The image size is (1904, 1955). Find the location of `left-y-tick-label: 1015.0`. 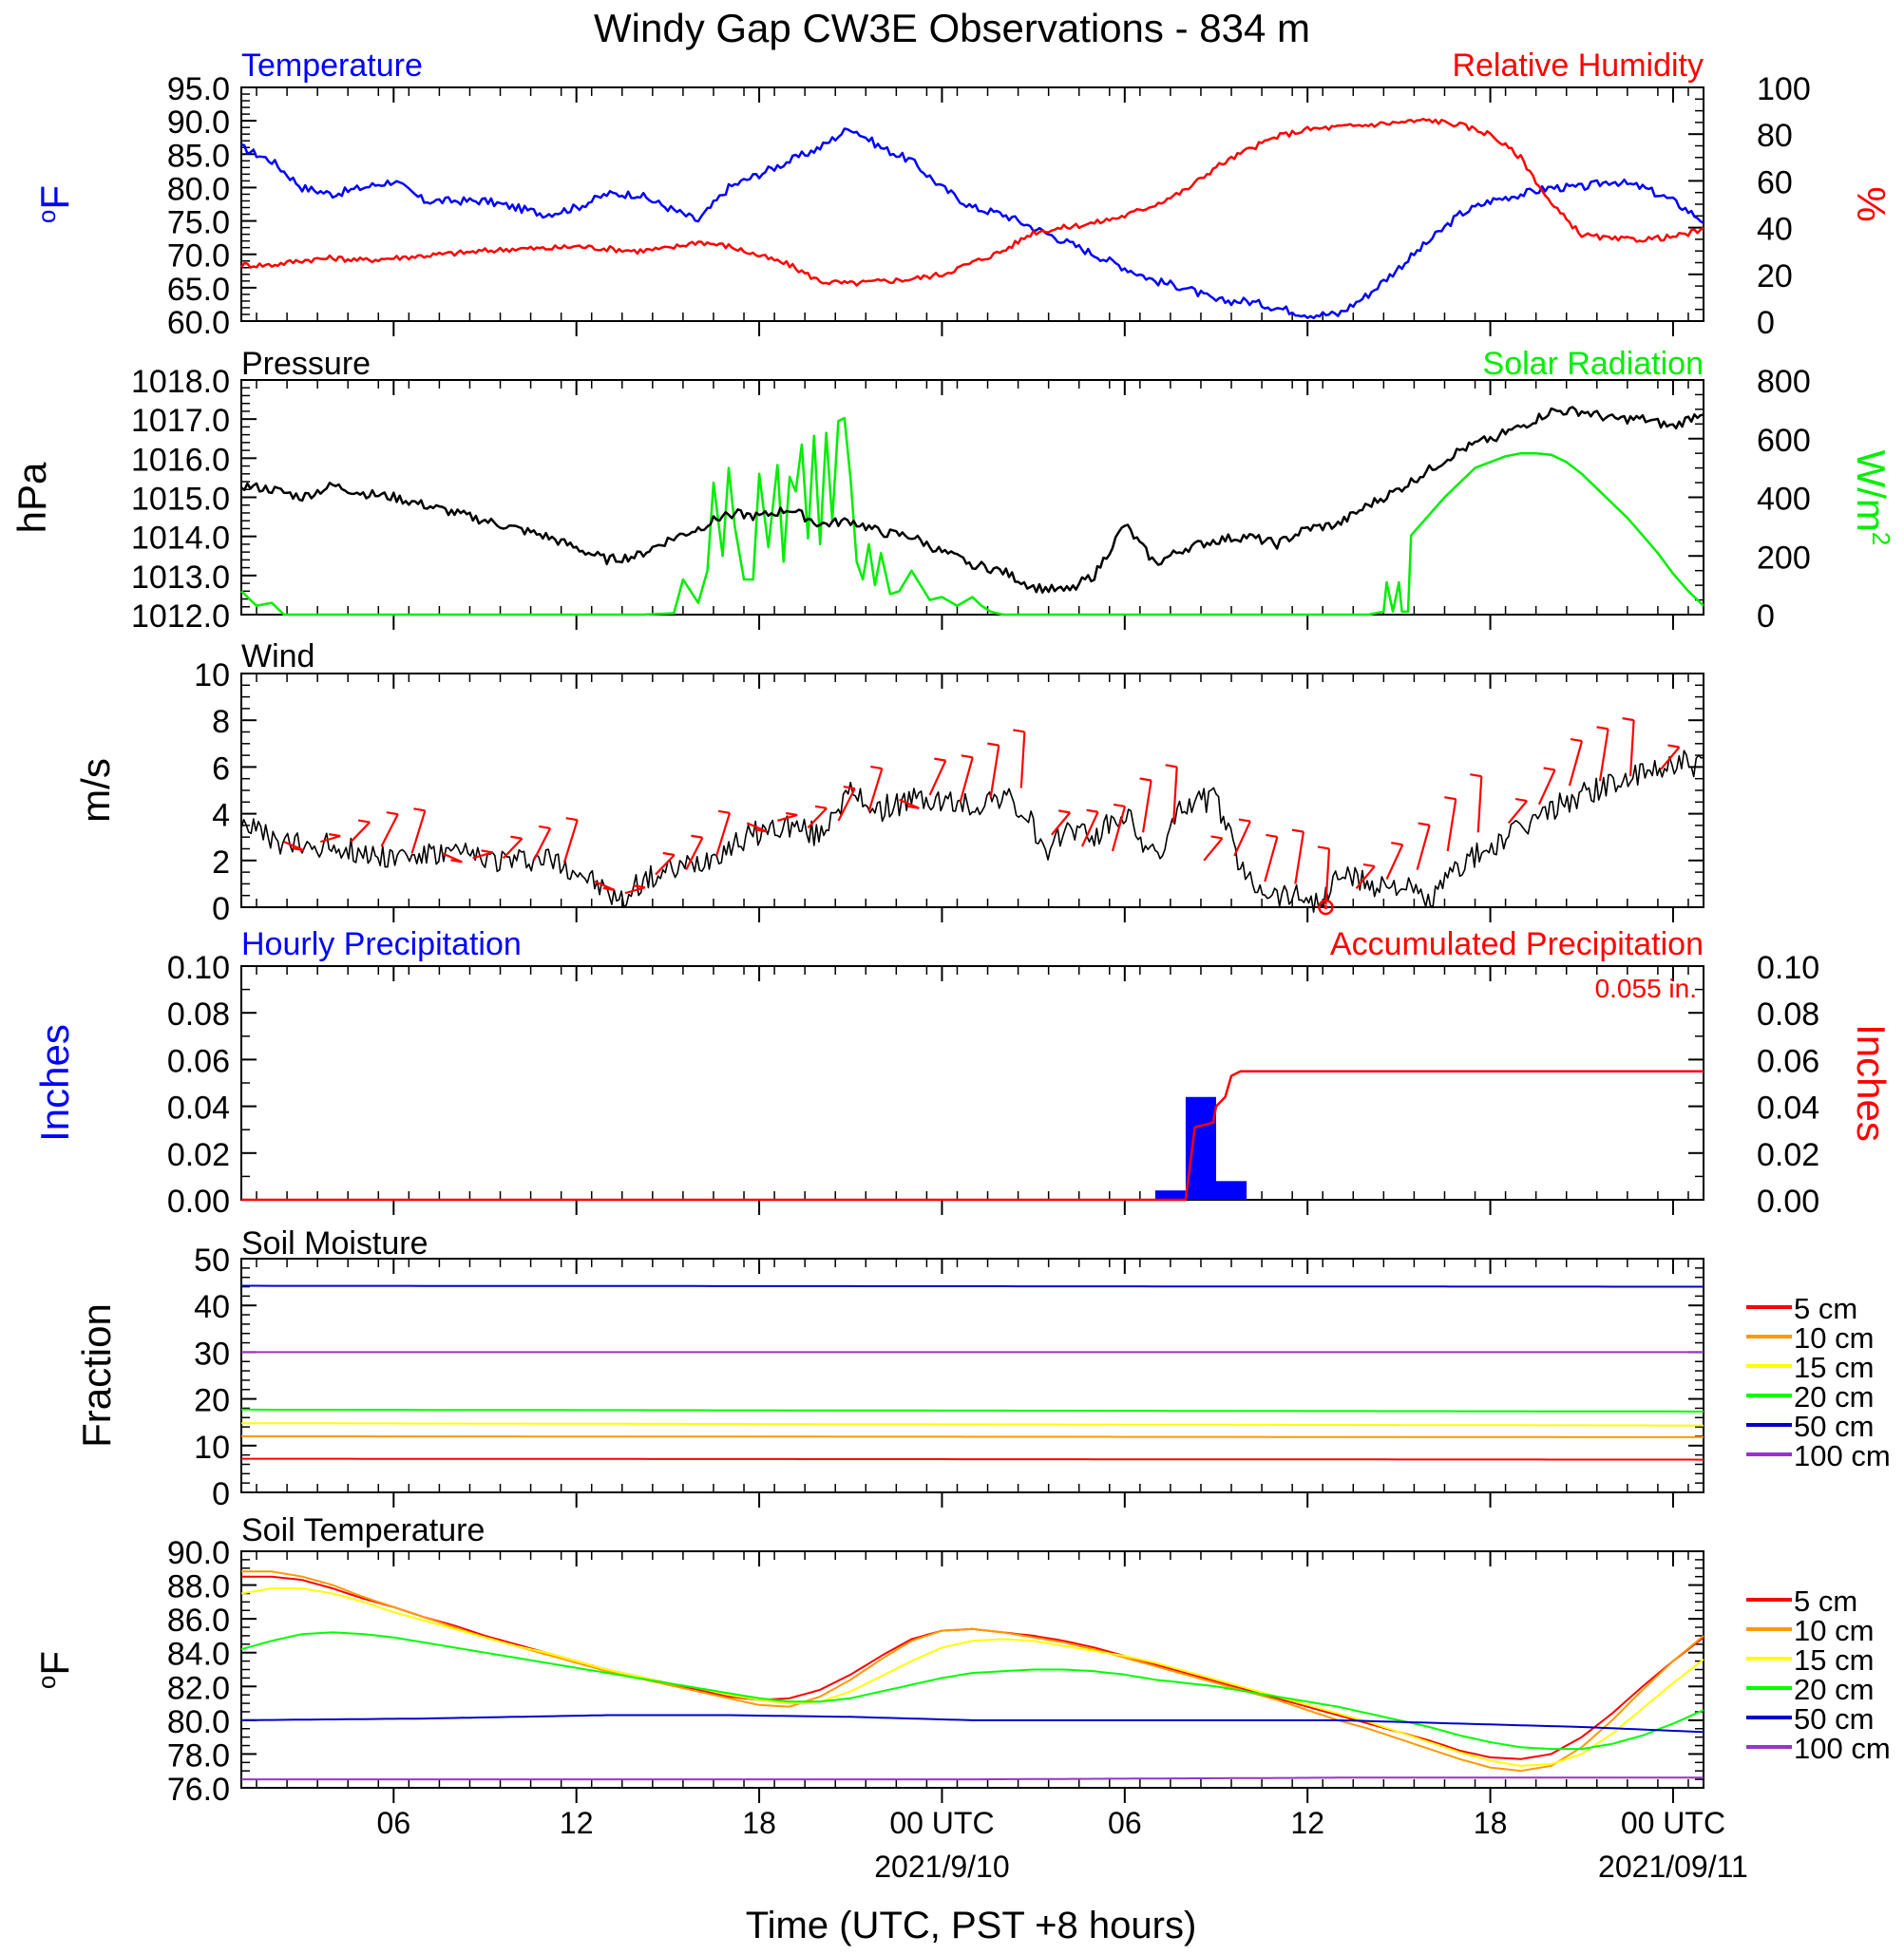

left-y-tick-label: 1015.0 is located at coordinates (180, 500).